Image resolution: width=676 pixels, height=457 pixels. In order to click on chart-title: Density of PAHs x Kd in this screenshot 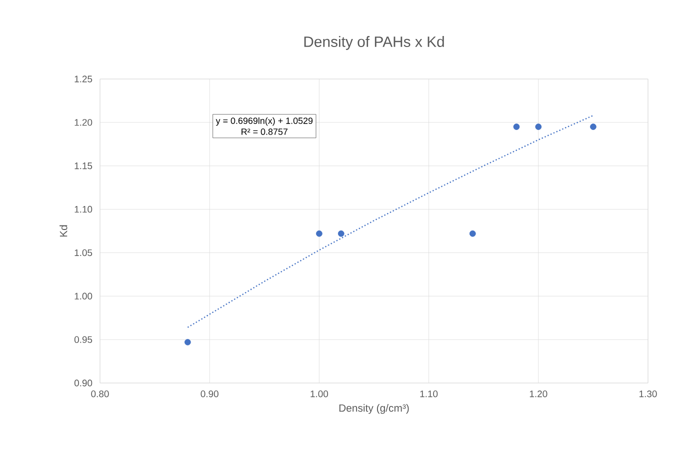, I will do `click(374, 43)`.